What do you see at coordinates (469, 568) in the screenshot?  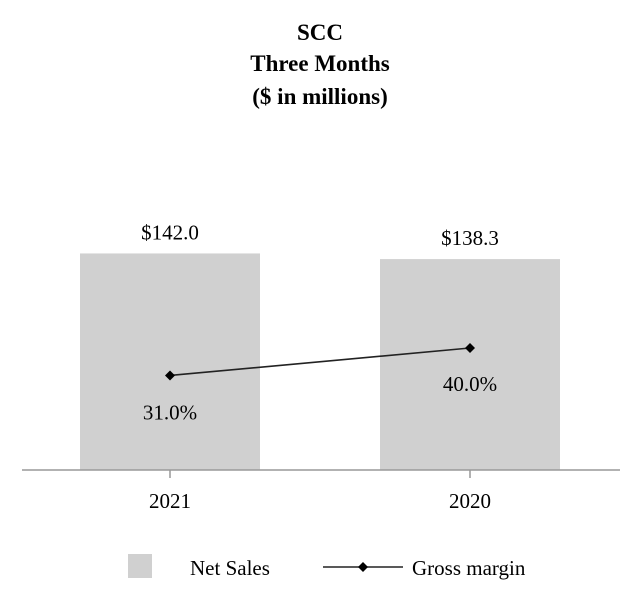 I see `legend-gross-margin-label: Gross margin` at bounding box center [469, 568].